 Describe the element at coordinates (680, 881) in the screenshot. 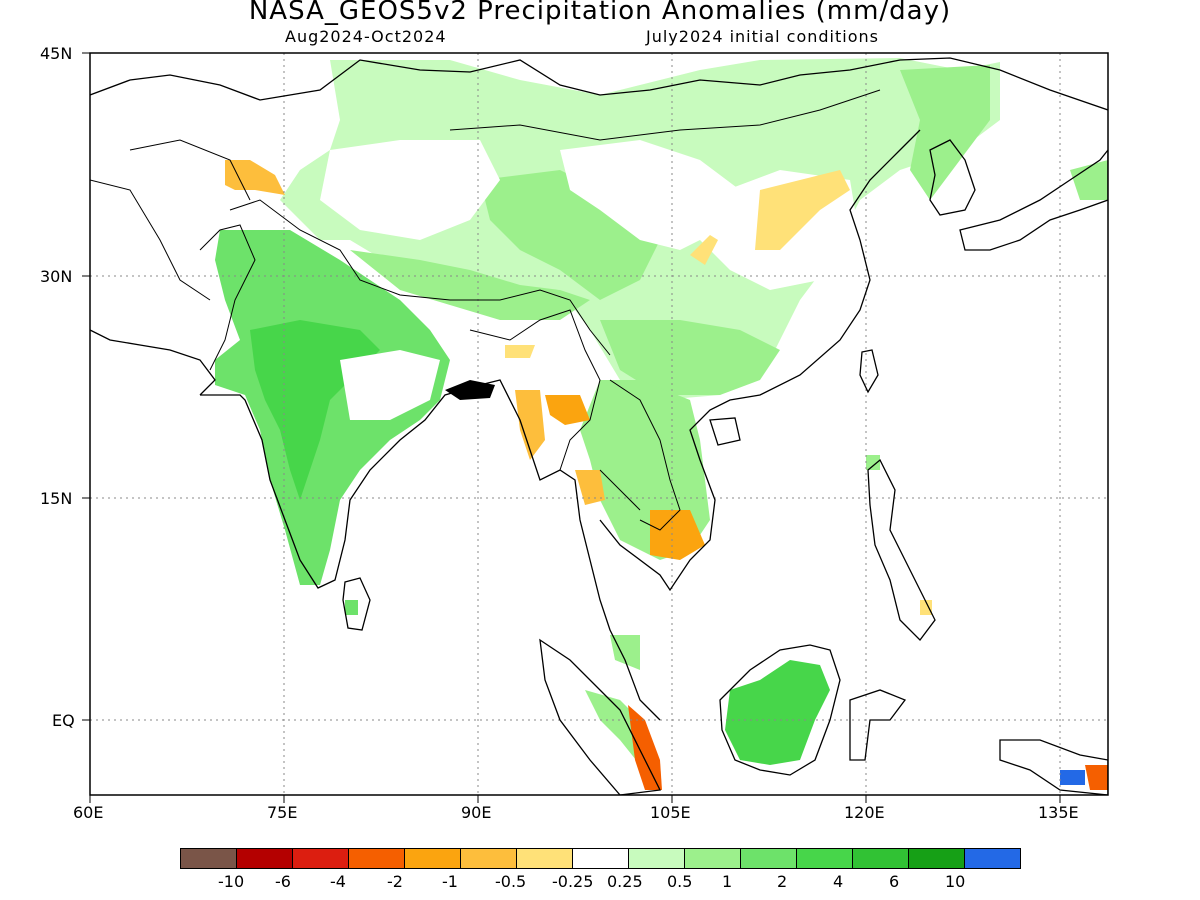

I see `colorbar-label: 0.5` at that location.